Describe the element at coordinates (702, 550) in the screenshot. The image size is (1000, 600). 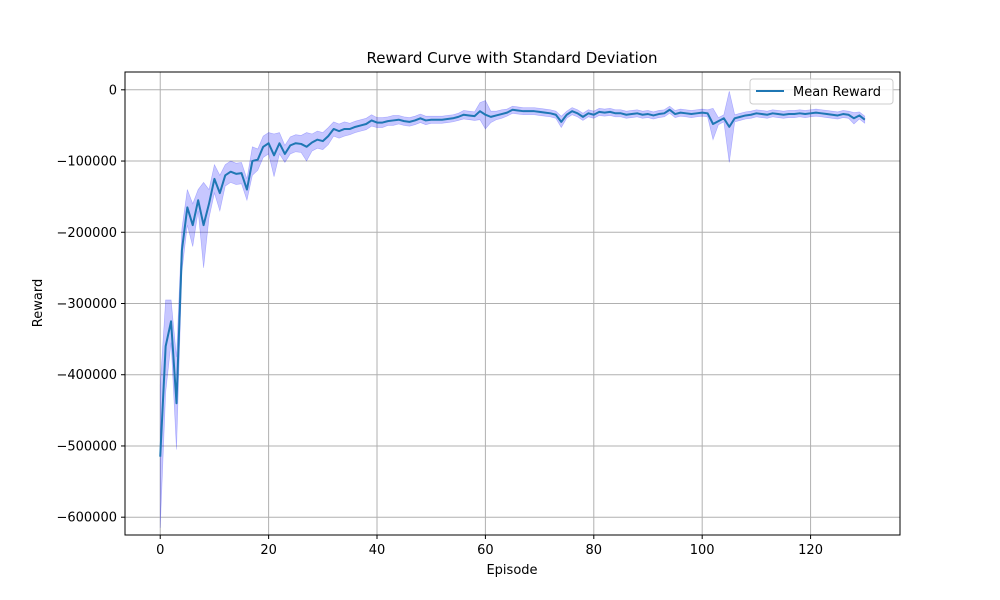
I see `x-tick-label: 100` at that location.